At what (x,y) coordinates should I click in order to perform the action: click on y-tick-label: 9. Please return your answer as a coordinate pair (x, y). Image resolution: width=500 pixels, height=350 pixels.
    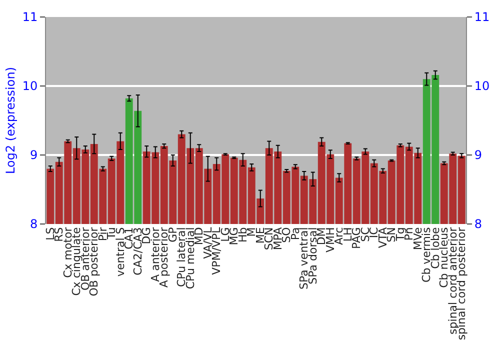
    Looking at the image, I should click on (34, 155).